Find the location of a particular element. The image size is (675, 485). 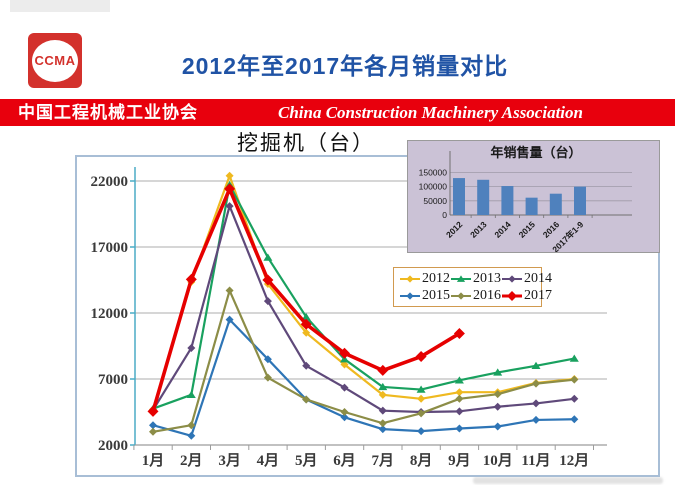

svg-text: 150000 is located at coordinates (433, 172).